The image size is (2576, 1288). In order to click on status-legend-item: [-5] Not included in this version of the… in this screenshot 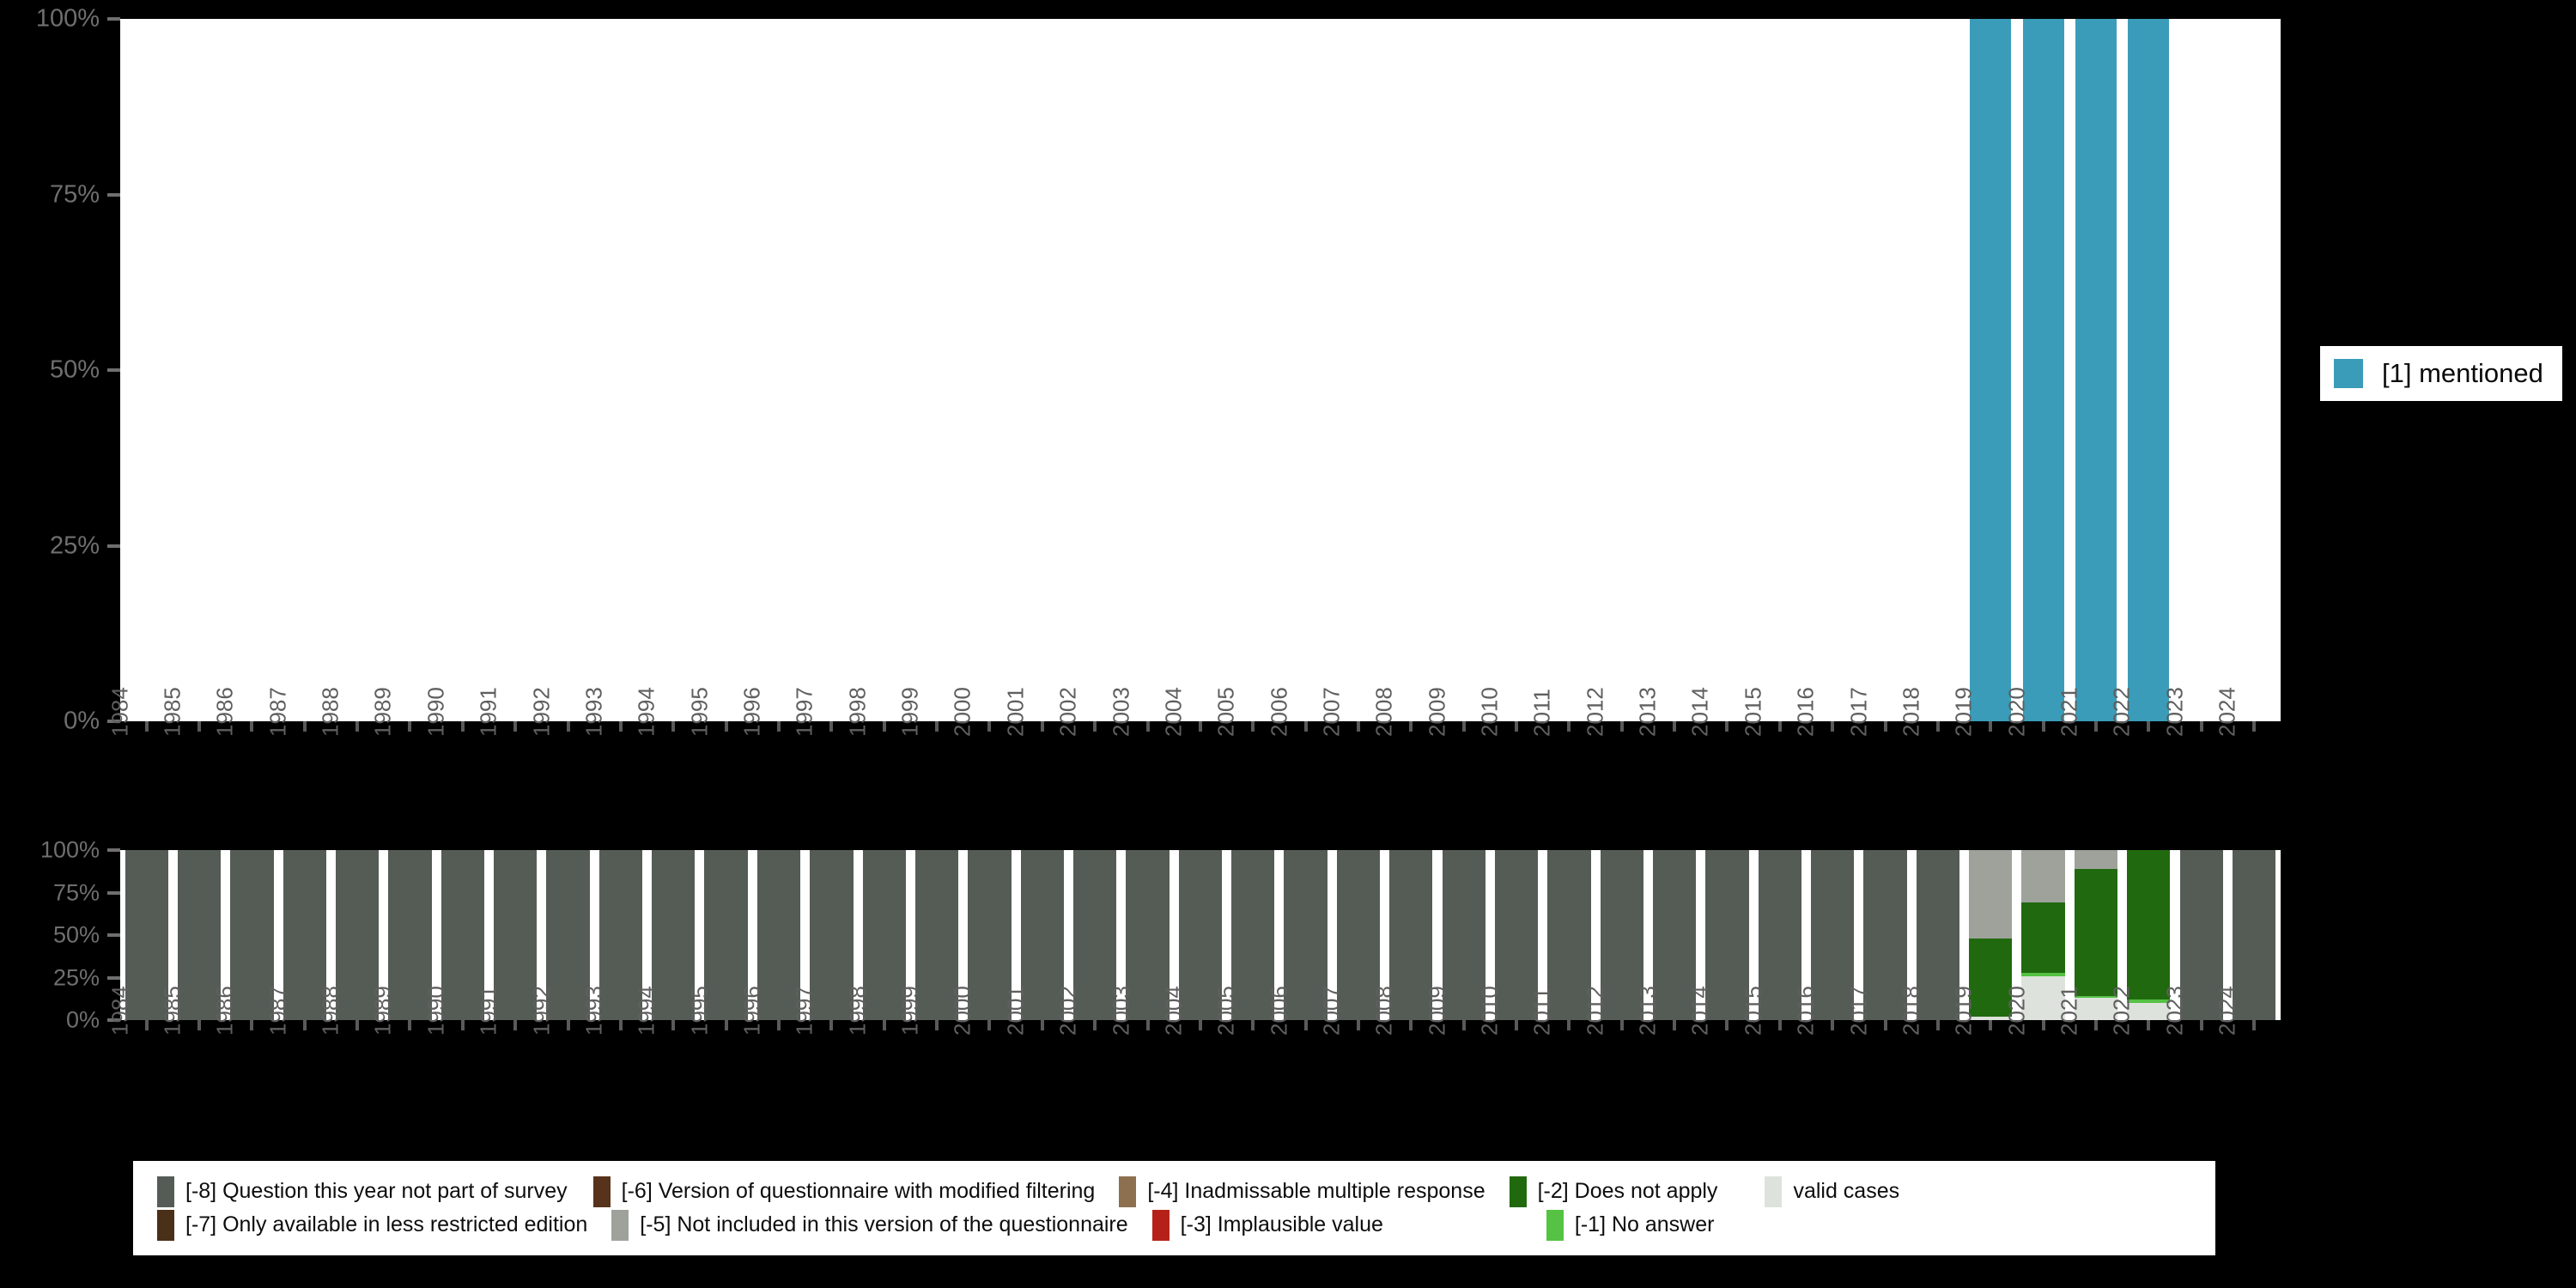, I will do `click(870, 1225)`.